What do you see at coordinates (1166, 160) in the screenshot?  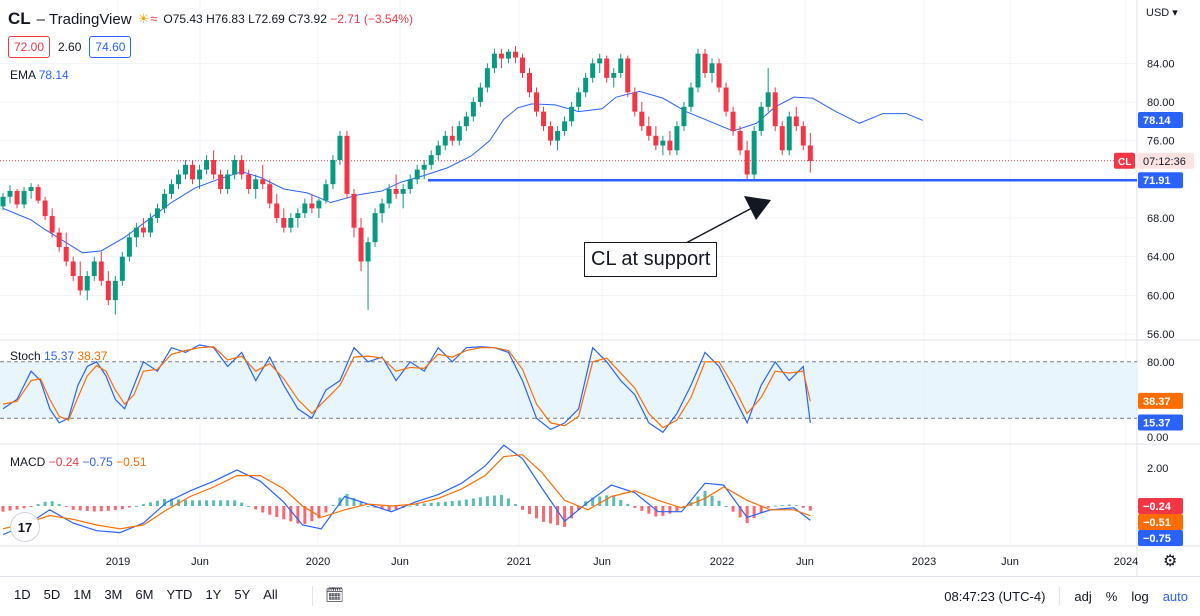 I see `countdown-bg` at bounding box center [1166, 160].